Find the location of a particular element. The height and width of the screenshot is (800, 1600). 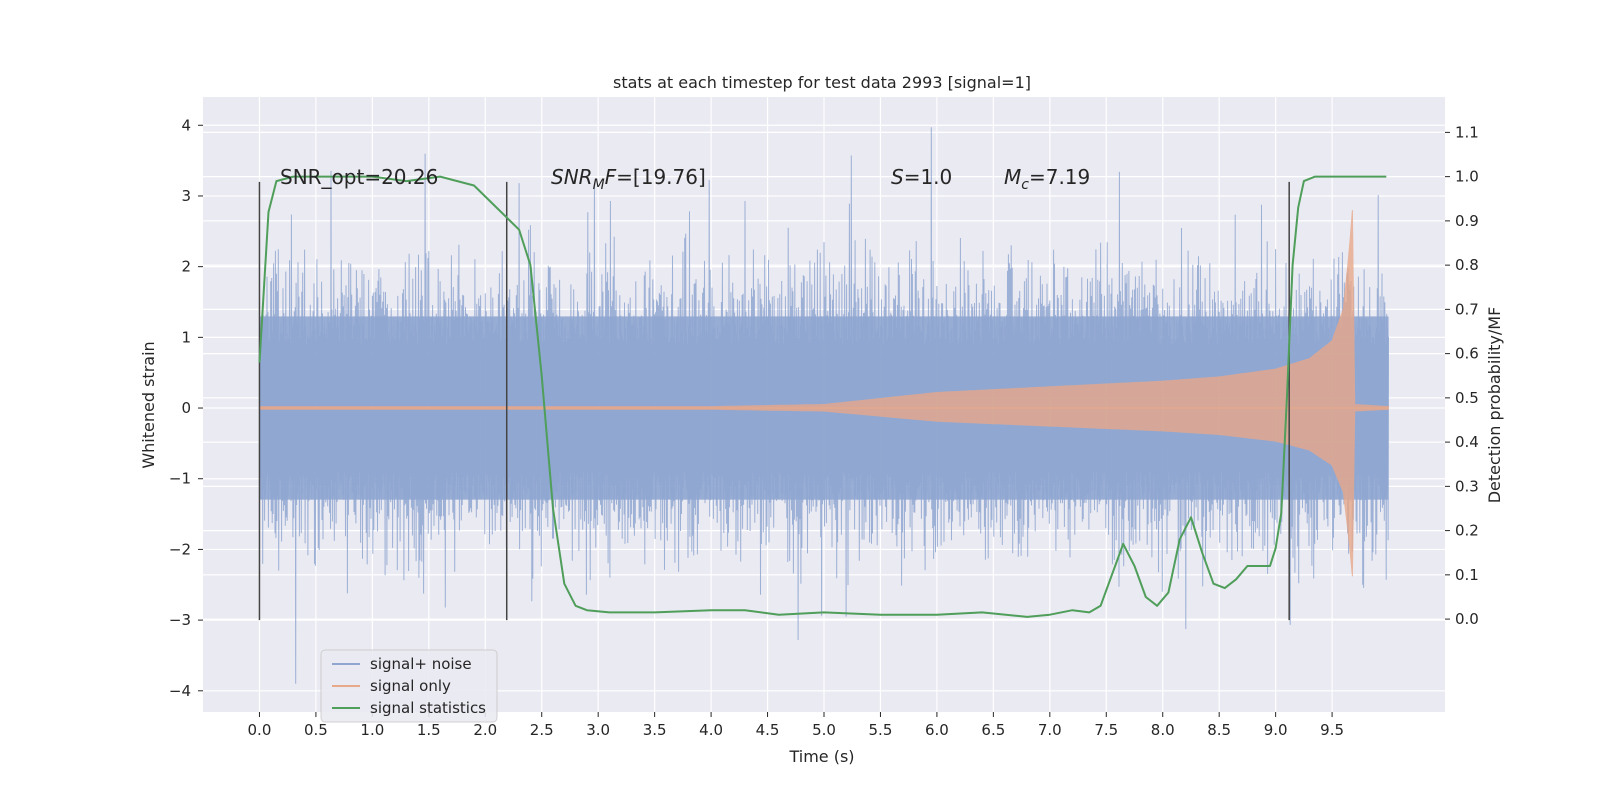

annotation-snr-mf: SNRMF=[19.76] is located at coordinates (628, 179).